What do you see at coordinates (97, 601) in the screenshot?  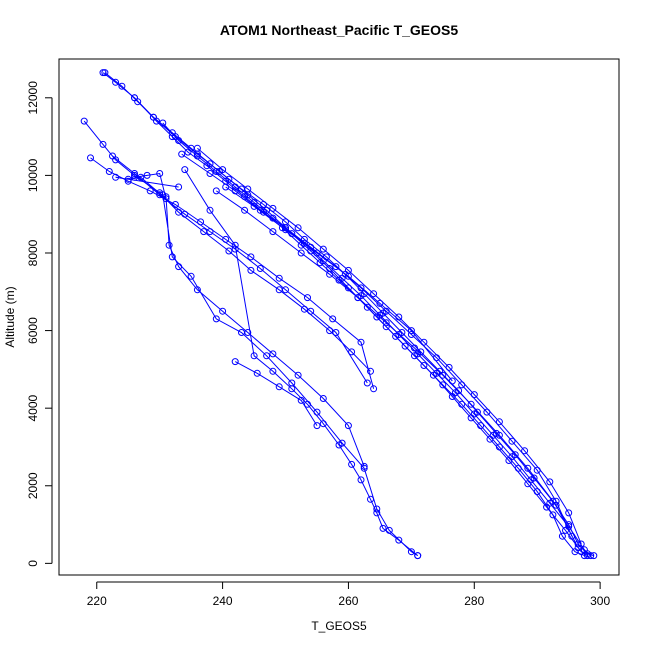 I see `x-tick-label: 220` at bounding box center [97, 601].